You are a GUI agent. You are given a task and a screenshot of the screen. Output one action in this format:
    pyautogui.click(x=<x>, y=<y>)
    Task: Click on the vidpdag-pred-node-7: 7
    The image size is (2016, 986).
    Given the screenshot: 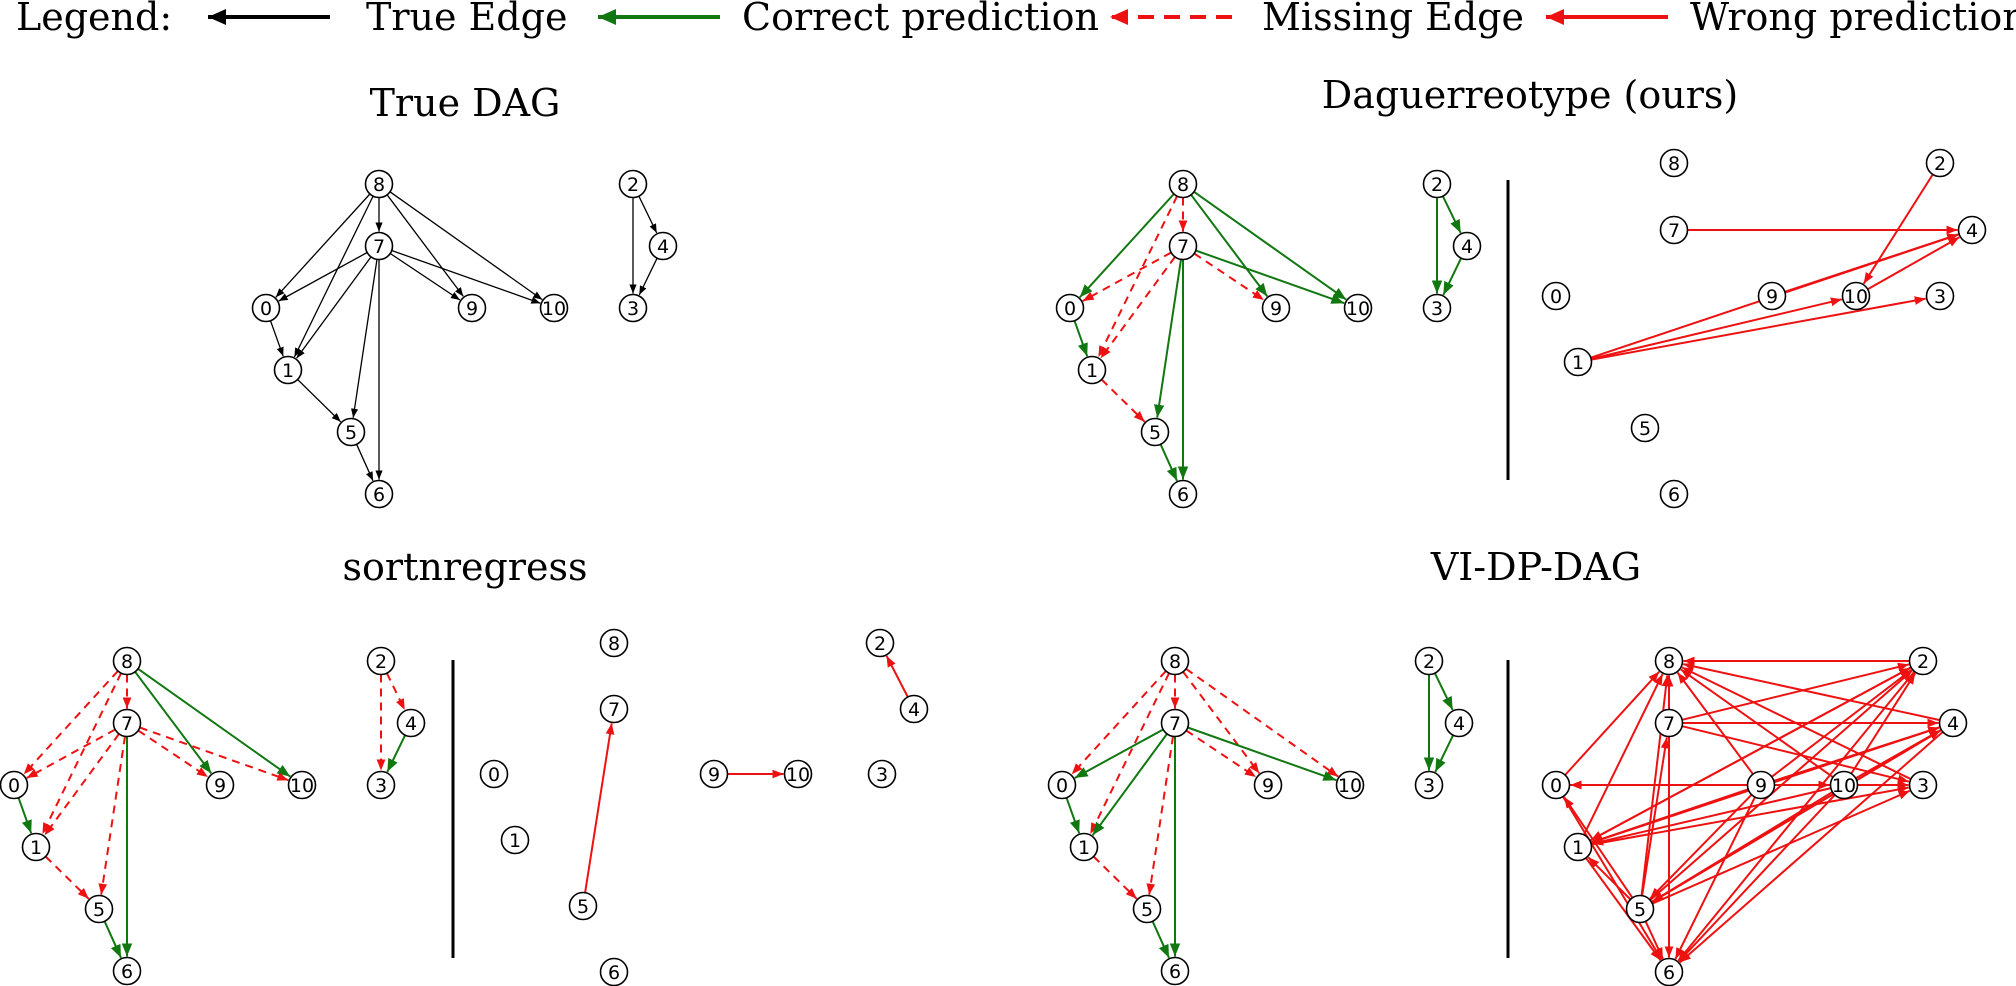 What is the action you would take?
    pyautogui.click(x=1669, y=723)
    